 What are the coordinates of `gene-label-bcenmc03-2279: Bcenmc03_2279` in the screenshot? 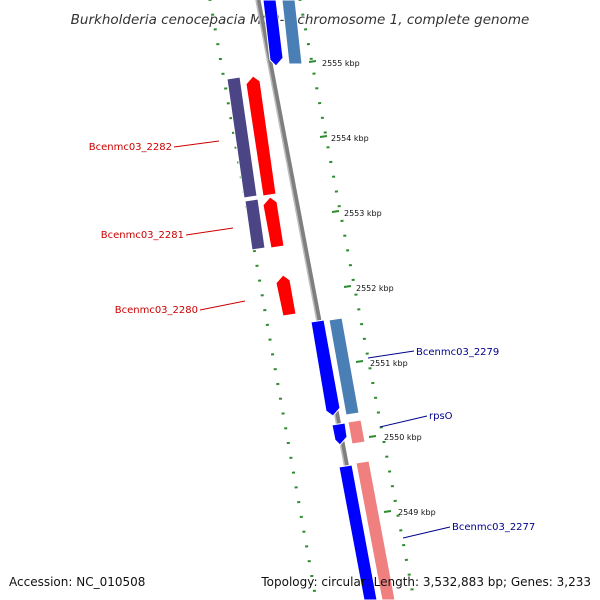 It's located at (457, 352).